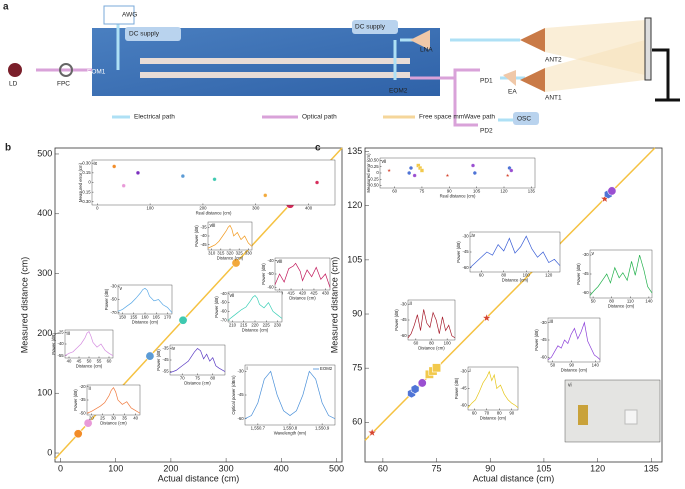 The width and height of the screenshot is (685, 489). Describe the element at coordinates (49, 452) in the screenshot. I see `y-tick-label: 0` at that location.